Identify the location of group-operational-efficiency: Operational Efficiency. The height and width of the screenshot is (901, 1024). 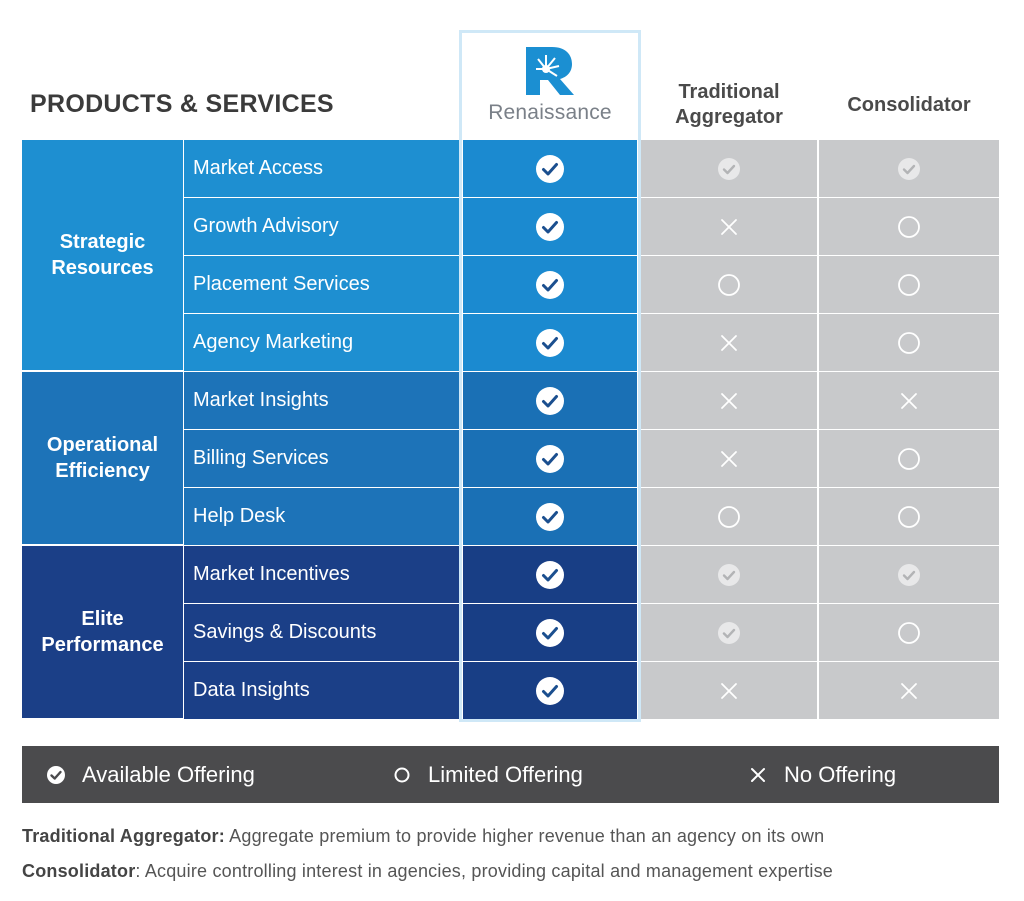
(102, 458).